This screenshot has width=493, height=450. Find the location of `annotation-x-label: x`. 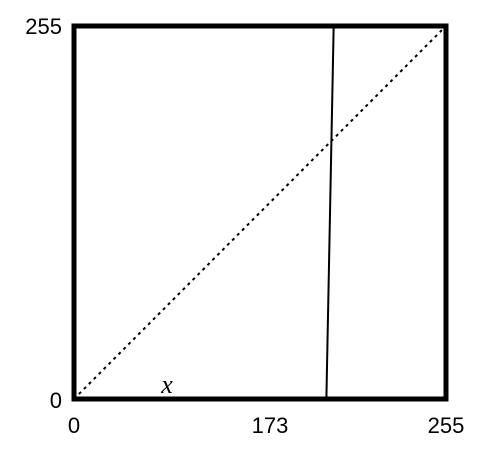

annotation-x-label: x is located at coordinates (166, 384).